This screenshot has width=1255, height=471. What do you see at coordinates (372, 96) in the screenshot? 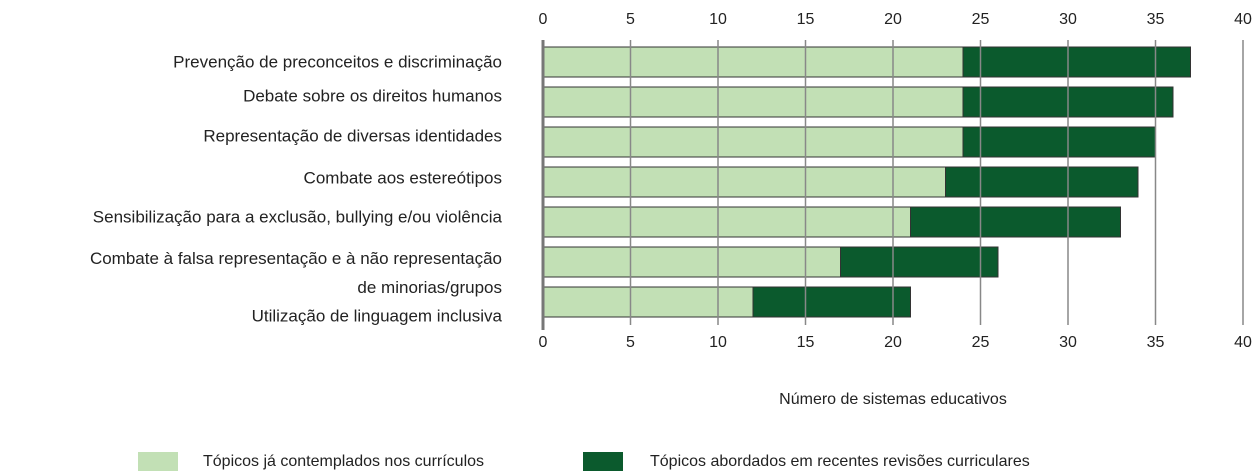
I see `category-label: Debate sobre os direitos humanos` at bounding box center [372, 96].